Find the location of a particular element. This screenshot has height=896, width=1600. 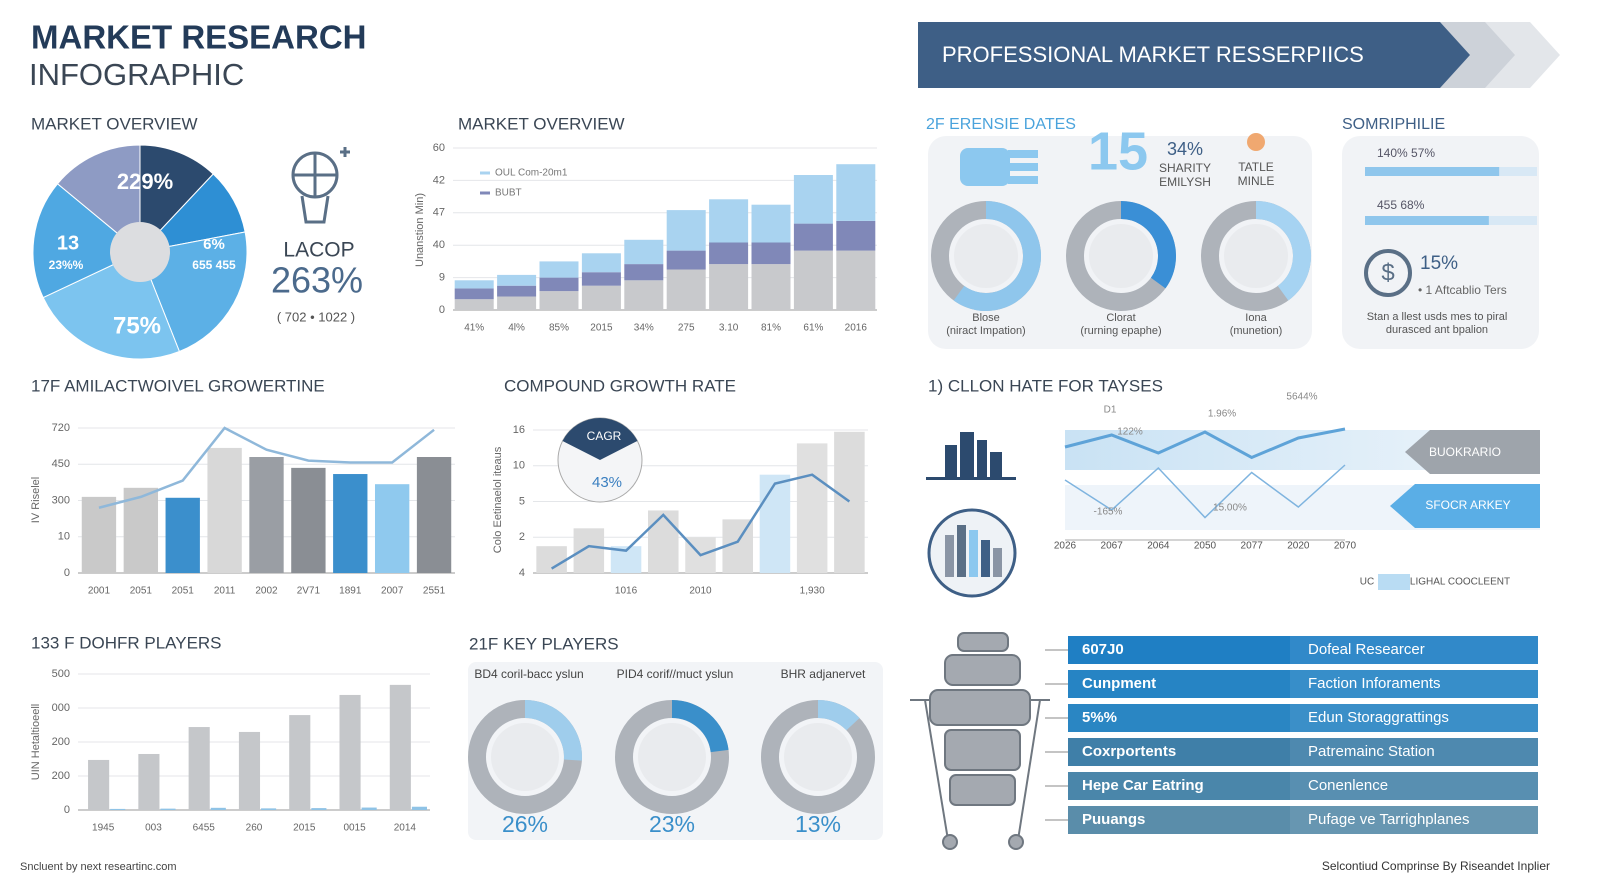

subtitle: INFOGRAPHIC is located at coordinates (136, 74).